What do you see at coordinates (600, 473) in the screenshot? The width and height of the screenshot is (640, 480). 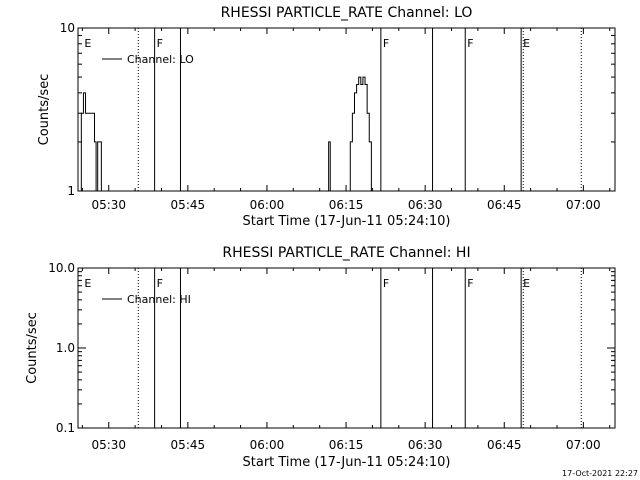 I see `footer-timestamp: 17-Oct-2021 22:27` at bounding box center [600, 473].